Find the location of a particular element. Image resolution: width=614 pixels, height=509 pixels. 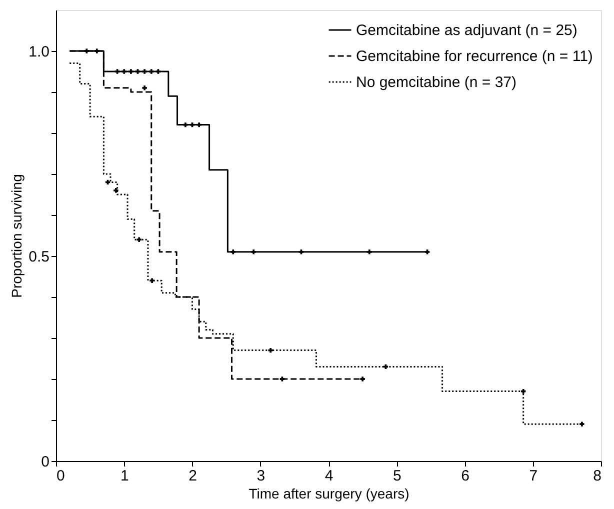

y-axis-title: Proportion surviving is located at coordinates (16, 236).